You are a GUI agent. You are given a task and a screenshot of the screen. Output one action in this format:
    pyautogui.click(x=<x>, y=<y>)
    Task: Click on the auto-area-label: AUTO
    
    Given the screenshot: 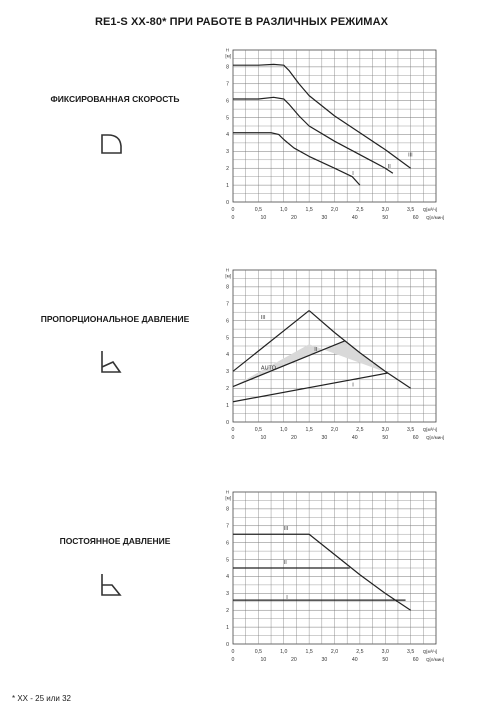 What is the action you would take?
    pyautogui.click(x=269, y=369)
    